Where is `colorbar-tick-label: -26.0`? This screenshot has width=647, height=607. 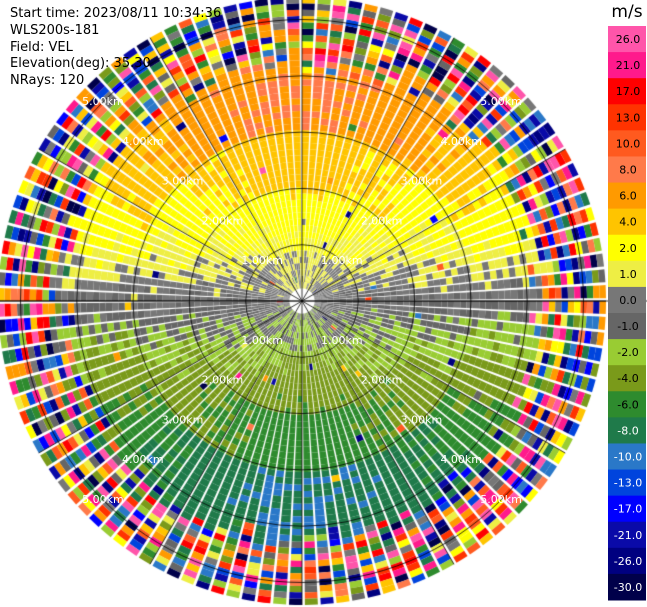 colorbar-tick-label: -26.0 is located at coordinates (628, 561).